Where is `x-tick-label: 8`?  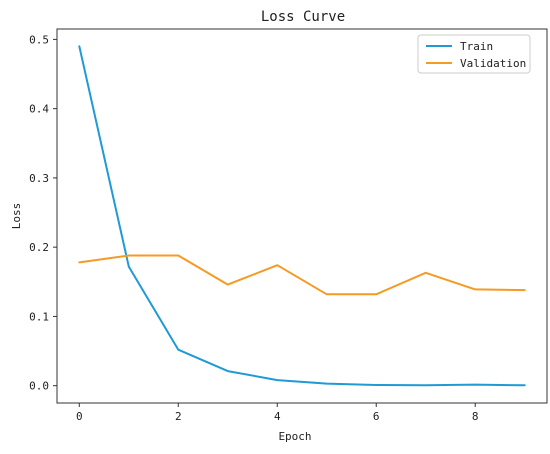 x-tick-label: 8 is located at coordinates (475, 416).